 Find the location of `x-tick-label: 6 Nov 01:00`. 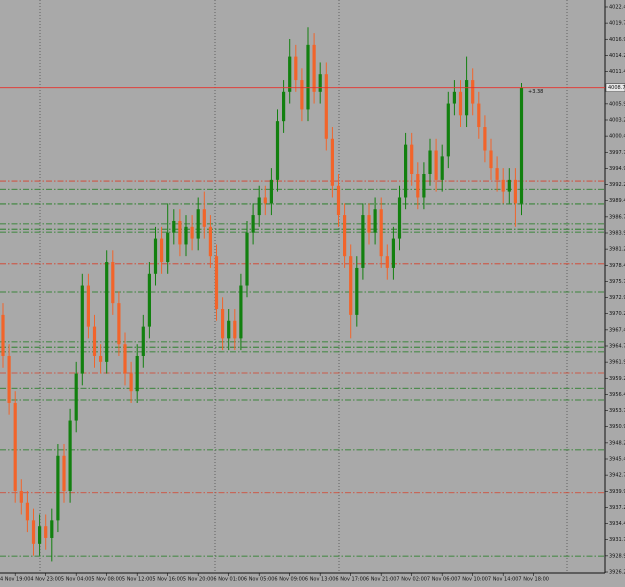

x-tick-label: 6 Nov 01:00 is located at coordinates (228, 580).